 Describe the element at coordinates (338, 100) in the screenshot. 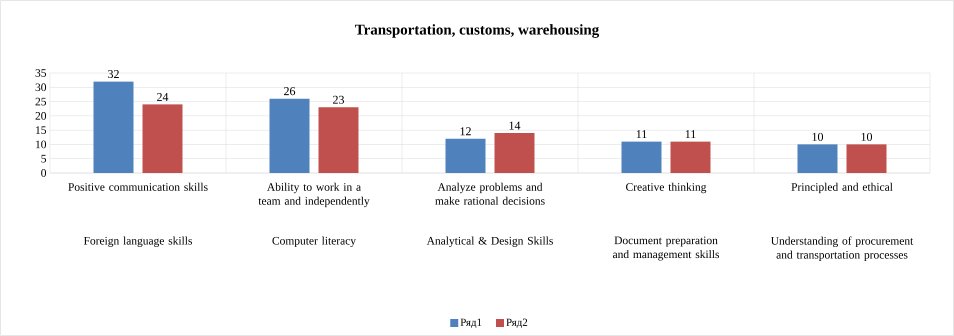

I see `data-label: 23` at that location.